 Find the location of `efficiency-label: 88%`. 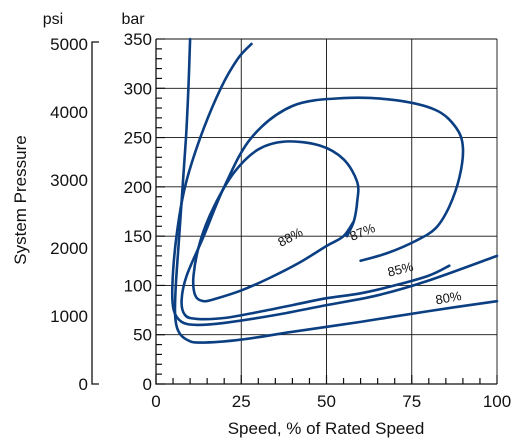

efficiency-label: 88% is located at coordinates (290, 237).